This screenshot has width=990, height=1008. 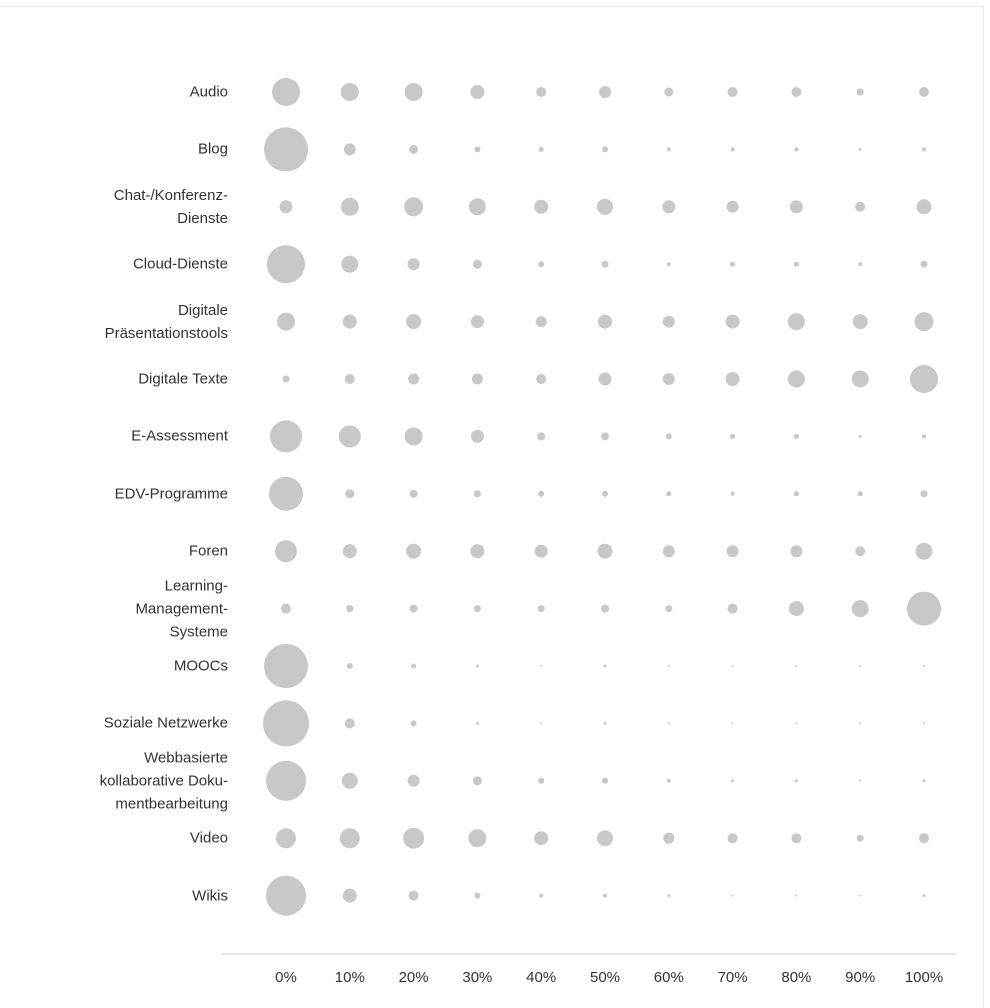 I want to click on row-label: E-Assessment, so click(x=179, y=436).